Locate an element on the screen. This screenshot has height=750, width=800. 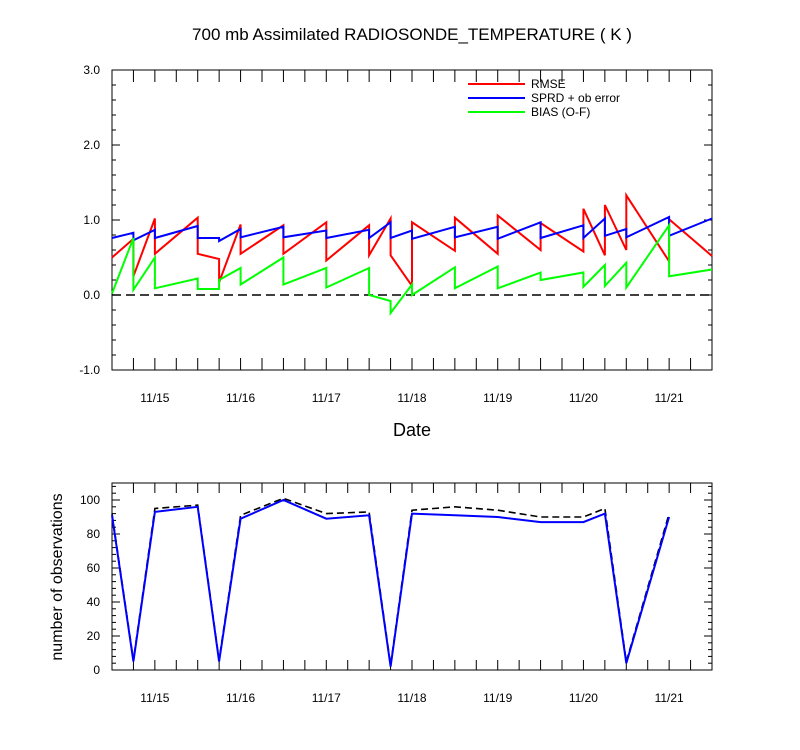
y-tick-label: 40 is located at coordinates (94, 602).